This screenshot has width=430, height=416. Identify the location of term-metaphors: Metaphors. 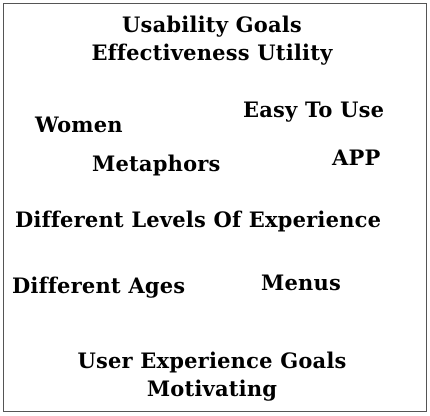
(156, 163).